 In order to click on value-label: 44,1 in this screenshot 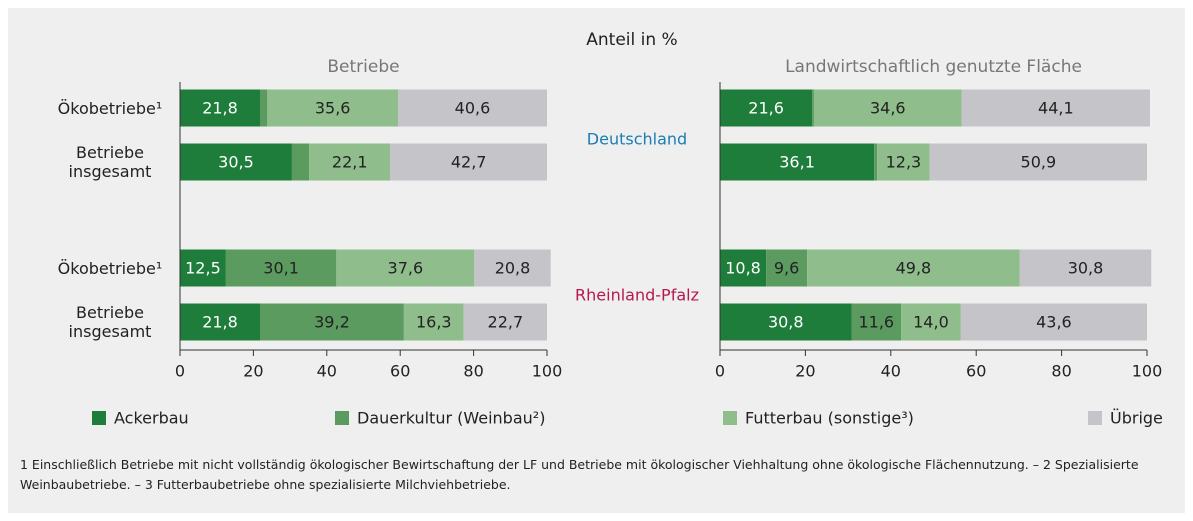, I will do `click(1056, 108)`.